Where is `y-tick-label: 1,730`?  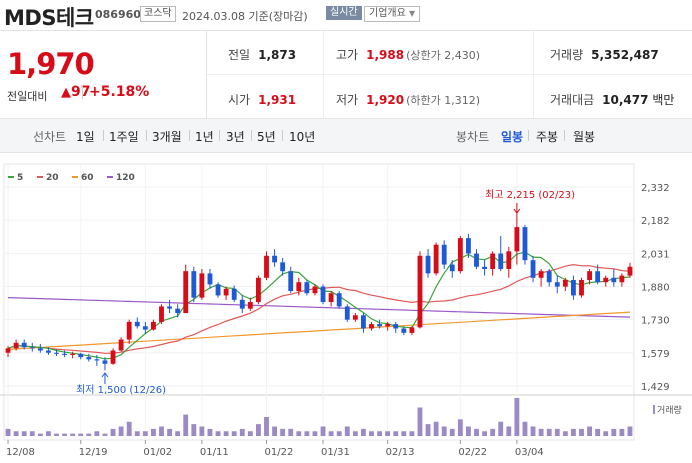
y-tick-label: 1,730 is located at coordinates (655, 321).